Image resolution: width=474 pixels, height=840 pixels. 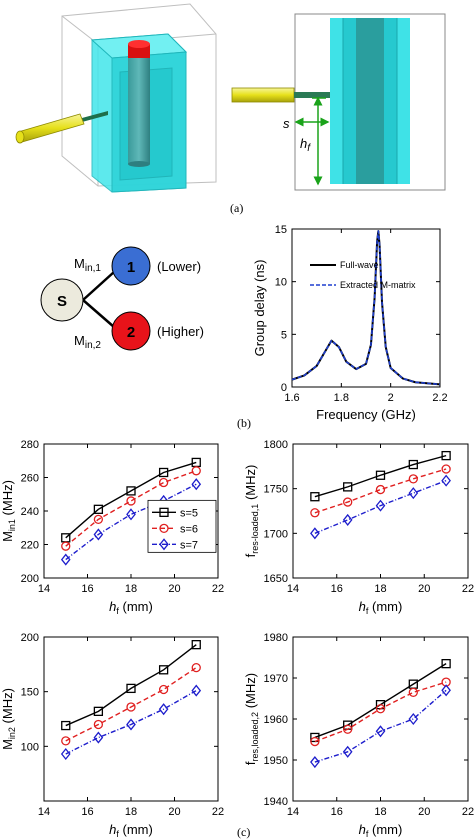 What do you see at coordinates (251, 511) in the screenshot?
I see `y-axis-title: fres-loaded,1 (MHz)` at bounding box center [251, 511].